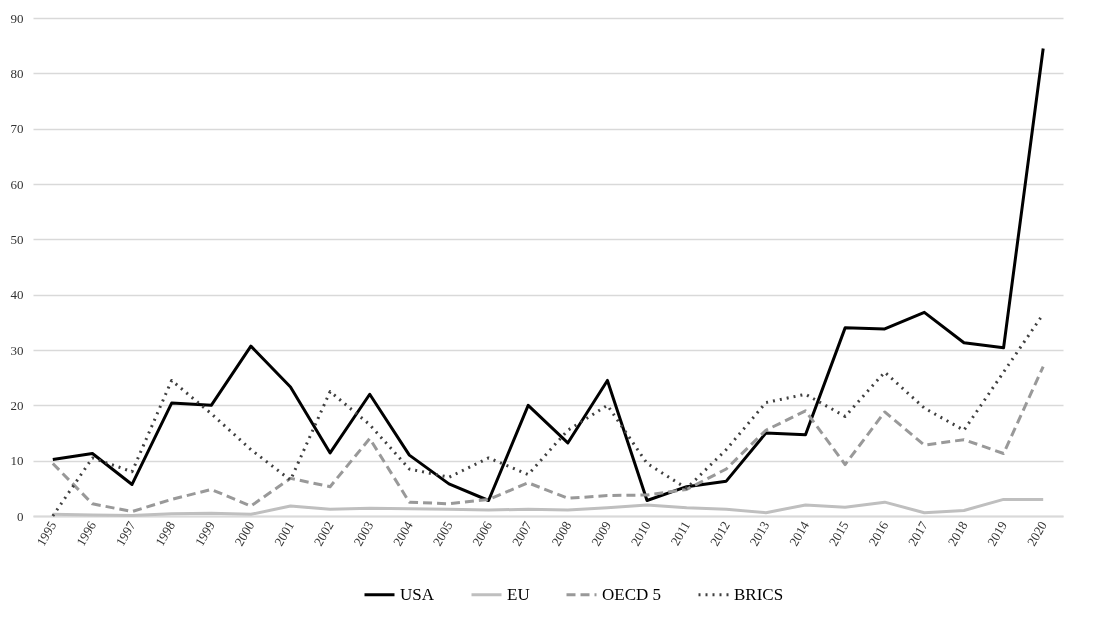  What do you see at coordinates (17, 129) in the screenshot?
I see `y-tick-label: 70` at bounding box center [17, 129].